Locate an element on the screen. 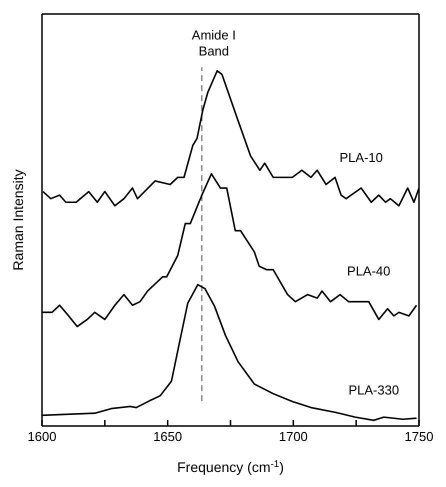  x-tick-label: 1700 is located at coordinates (293, 436).